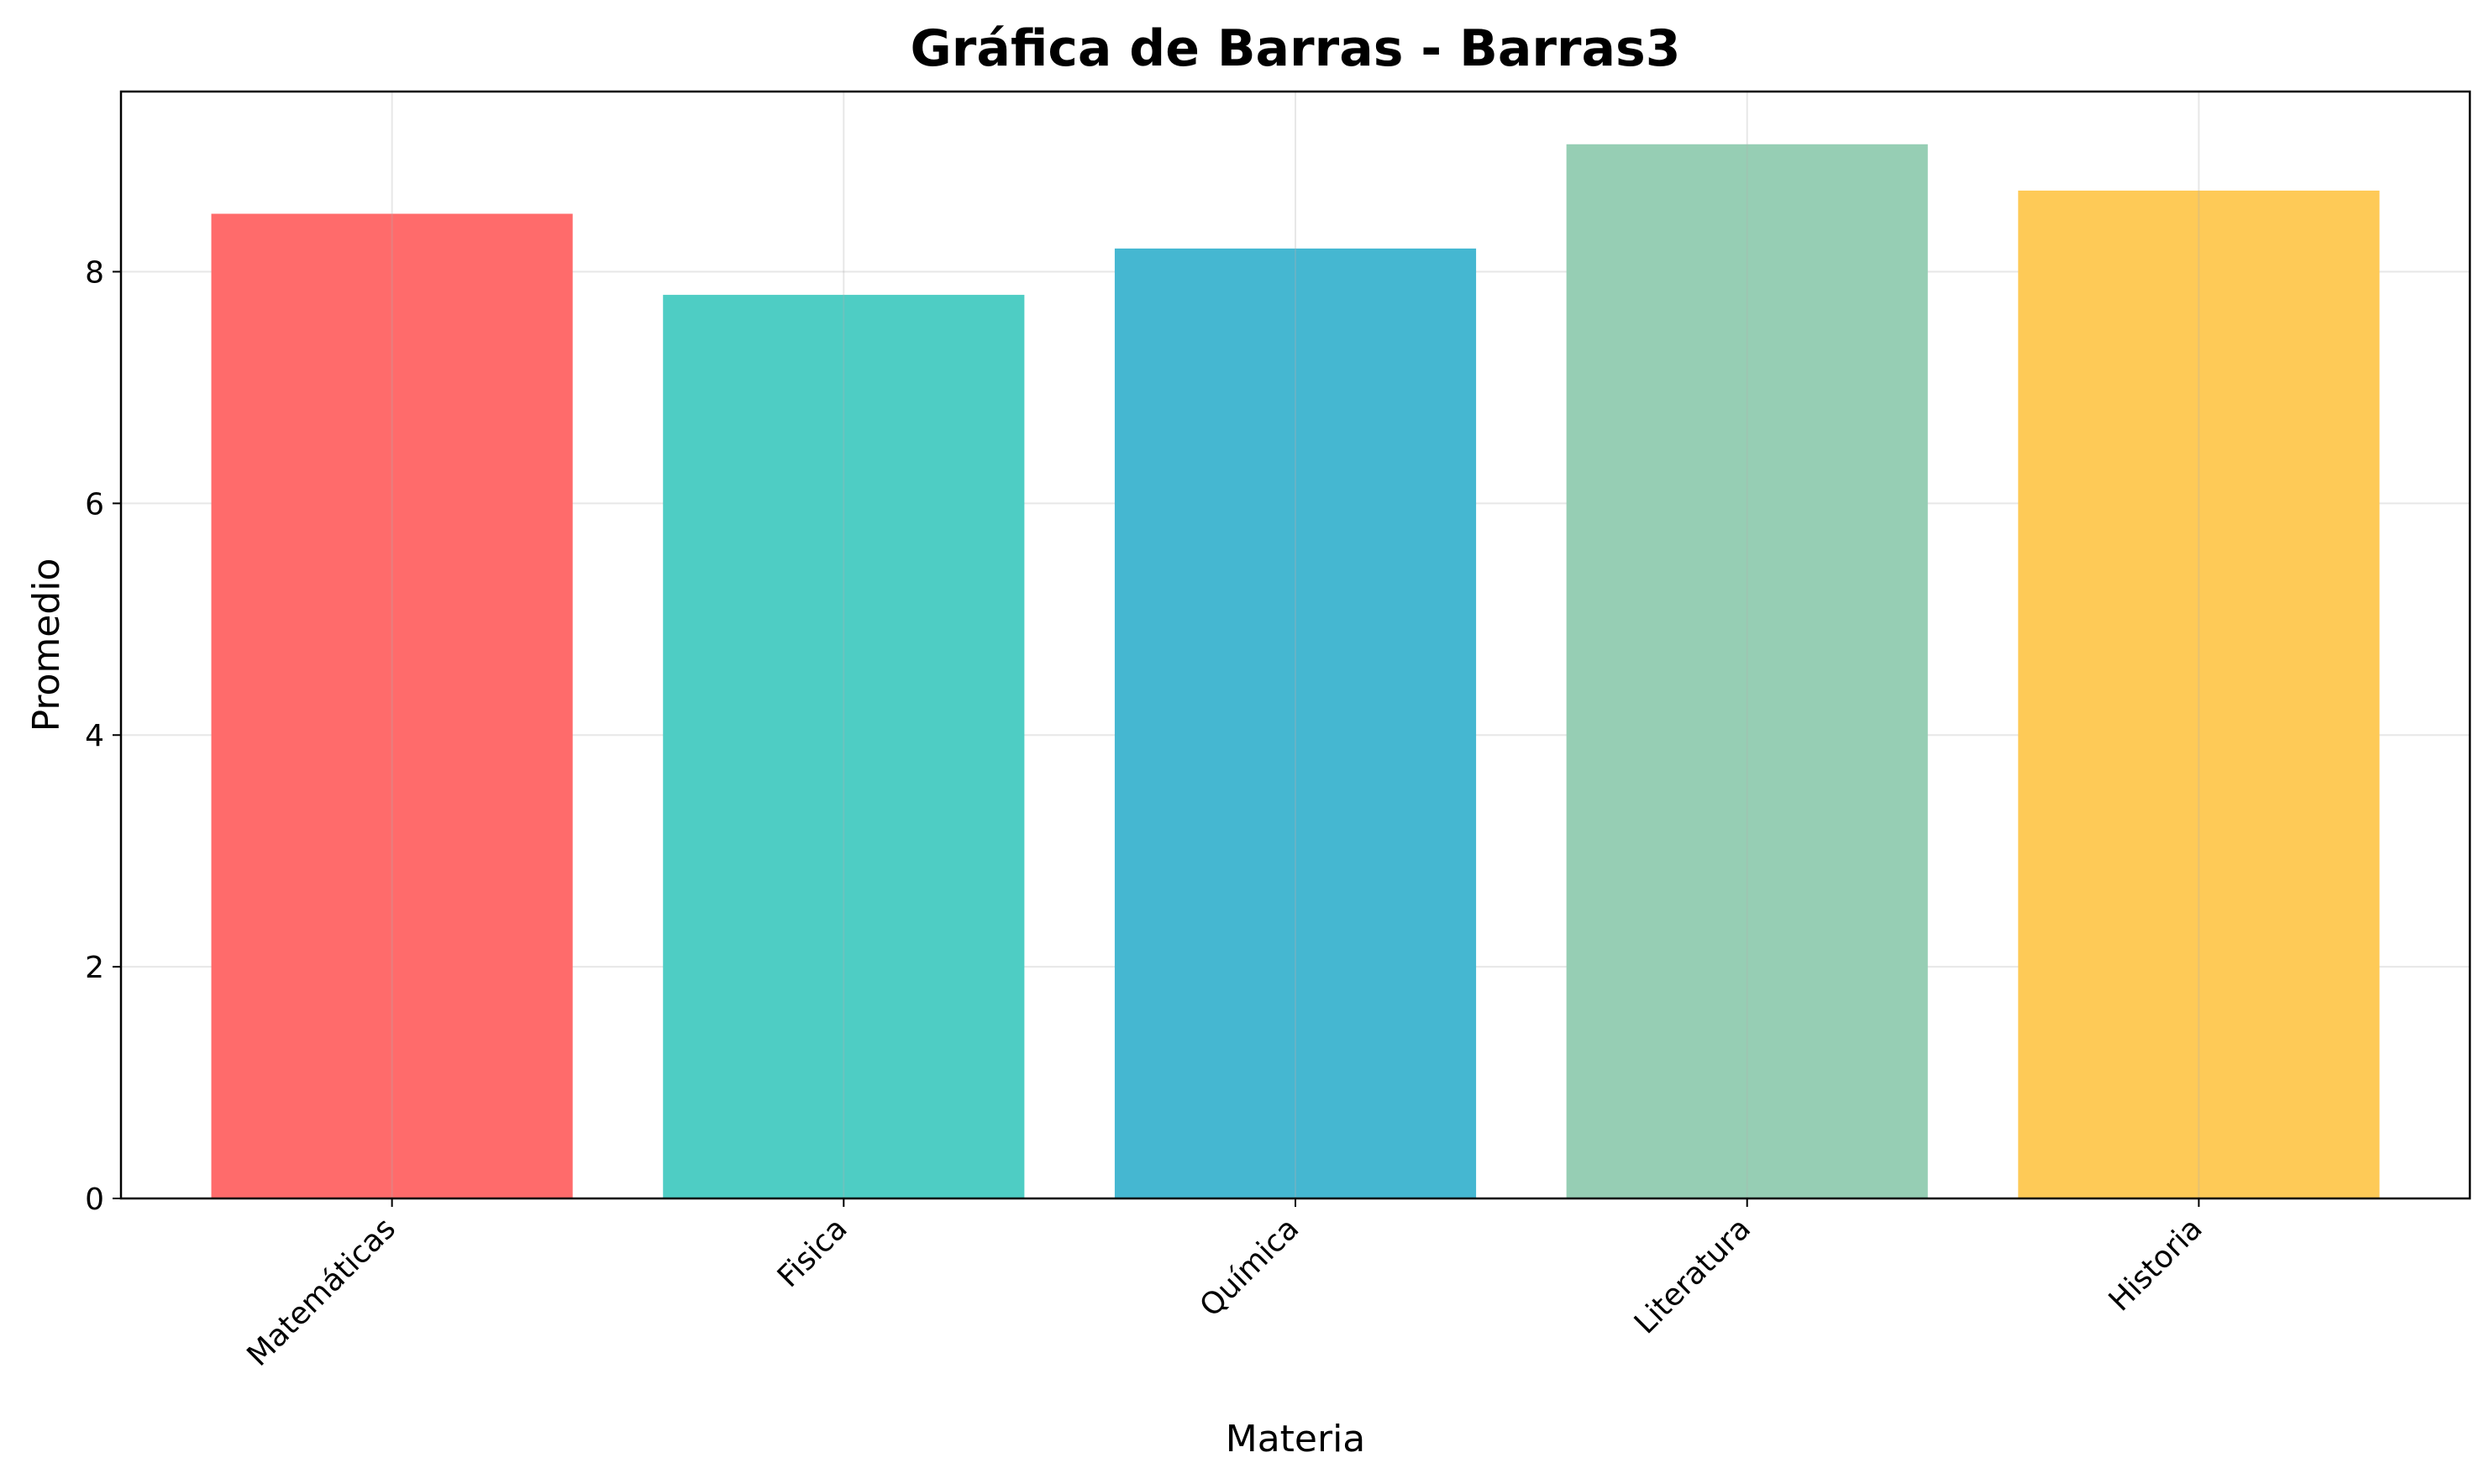 This screenshot has width=2490, height=1484. I want to click on x-axis-label: Materia, so click(1296, 1439).